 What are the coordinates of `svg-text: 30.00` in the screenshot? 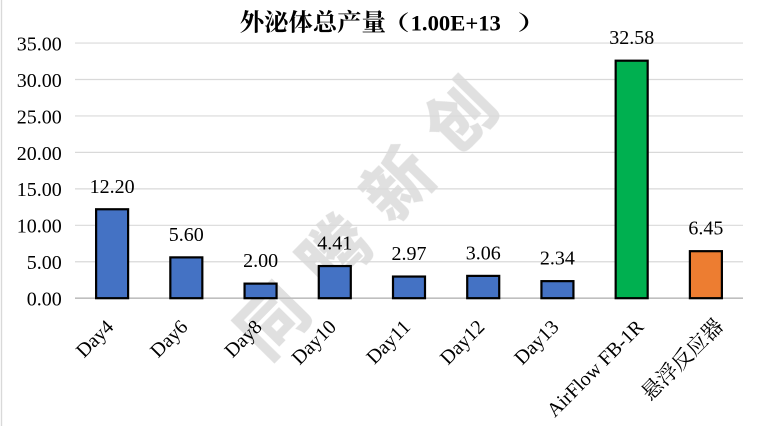 It's located at (39, 81).